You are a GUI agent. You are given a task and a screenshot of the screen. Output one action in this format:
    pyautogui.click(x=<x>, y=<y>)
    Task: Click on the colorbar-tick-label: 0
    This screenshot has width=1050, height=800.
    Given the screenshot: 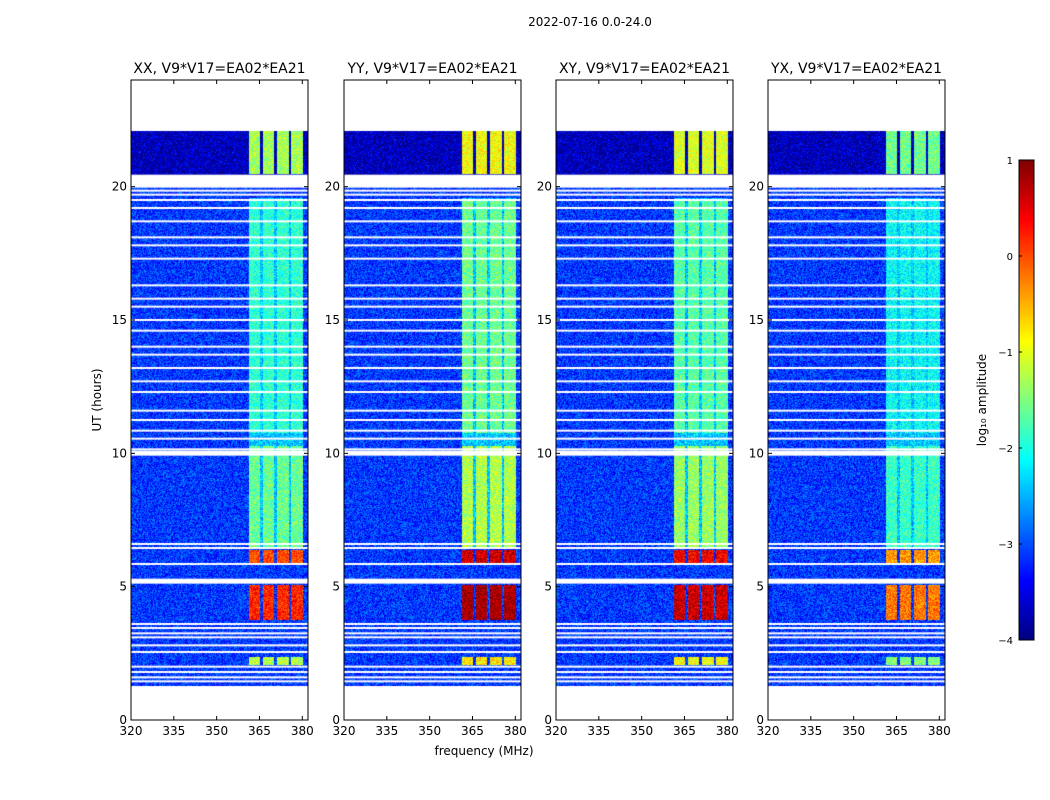 What is the action you would take?
    pyautogui.click(x=1010, y=257)
    